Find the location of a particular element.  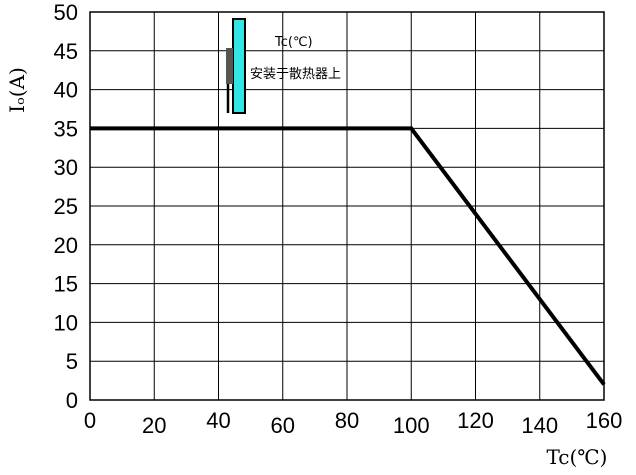

x-tick-label: 20 is located at coordinates (154, 425).